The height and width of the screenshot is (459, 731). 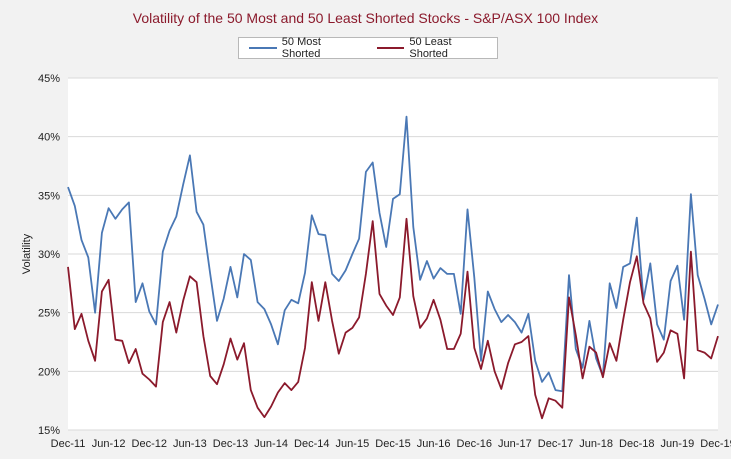 I want to click on x-tick-label: Dec-14, so click(x=311, y=444).